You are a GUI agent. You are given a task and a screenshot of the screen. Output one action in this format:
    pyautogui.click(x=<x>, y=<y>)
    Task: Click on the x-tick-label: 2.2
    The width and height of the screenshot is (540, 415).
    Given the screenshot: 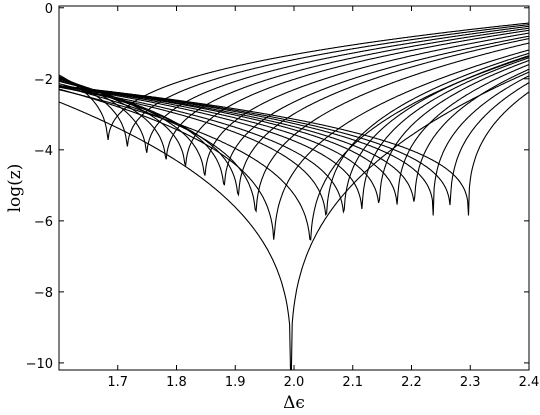 What is the action you would take?
    pyautogui.click(x=411, y=382)
    